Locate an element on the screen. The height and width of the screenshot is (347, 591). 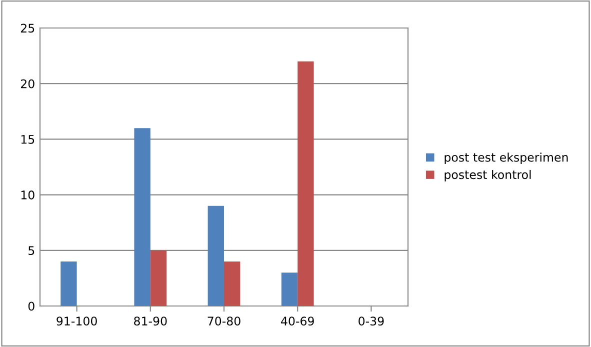
x-tick-label: 0-39 is located at coordinates (371, 321).